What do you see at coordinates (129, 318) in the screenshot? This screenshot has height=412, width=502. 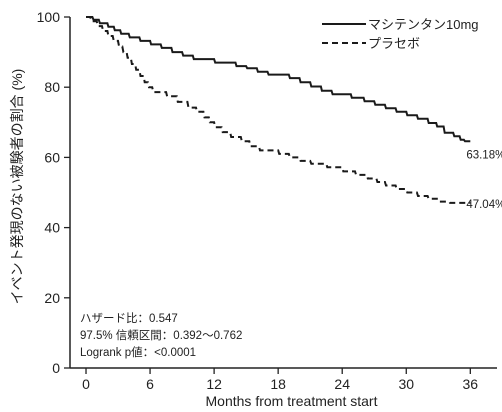 I see `stat-annotation: ハザード比：0.547` at bounding box center [129, 318].